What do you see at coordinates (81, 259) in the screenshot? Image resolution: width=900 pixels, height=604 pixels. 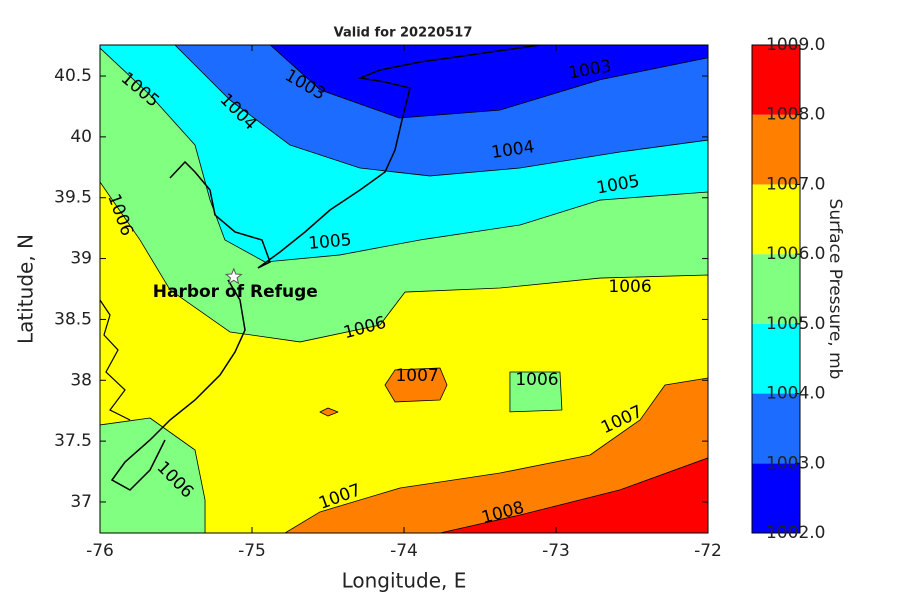 I see `y-tick-label: 39` at bounding box center [81, 259].